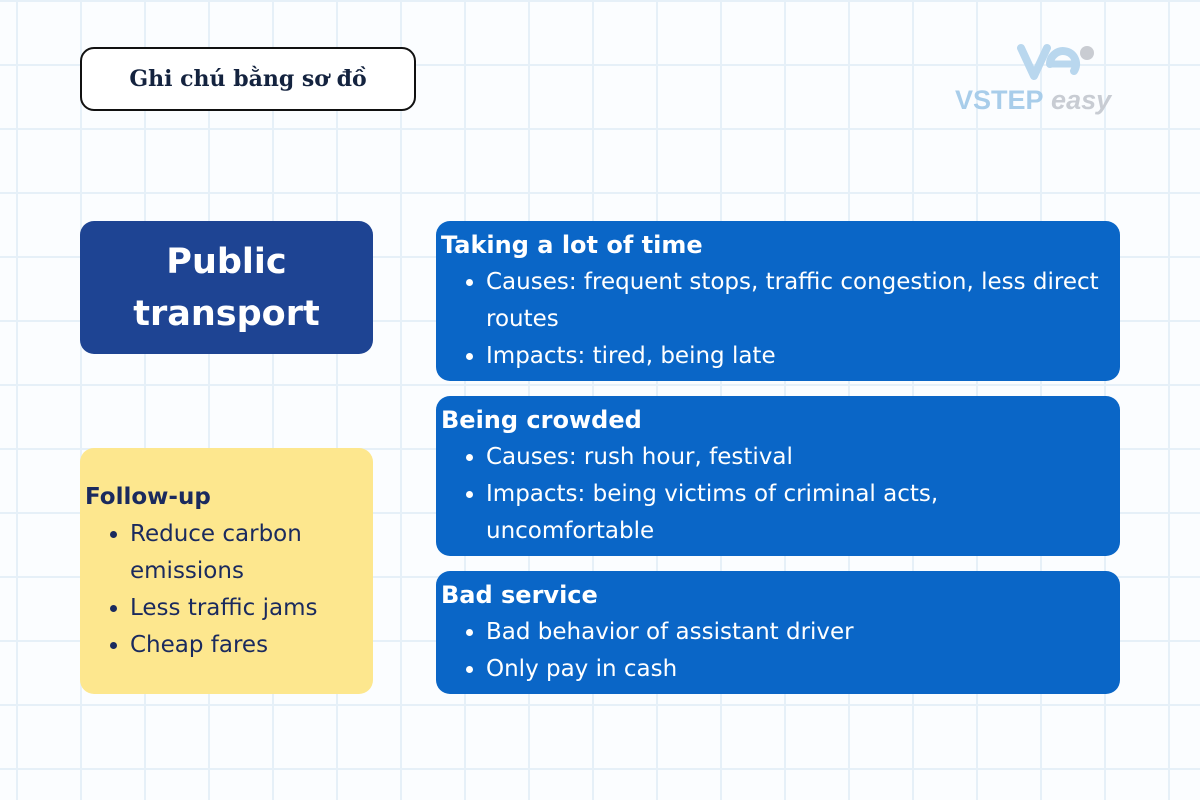 This screenshot has height=800, width=1200. What do you see at coordinates (226, 313) in the screenshot?
I see `main-topic-line-2: transport` at bounding box center [226, 313].